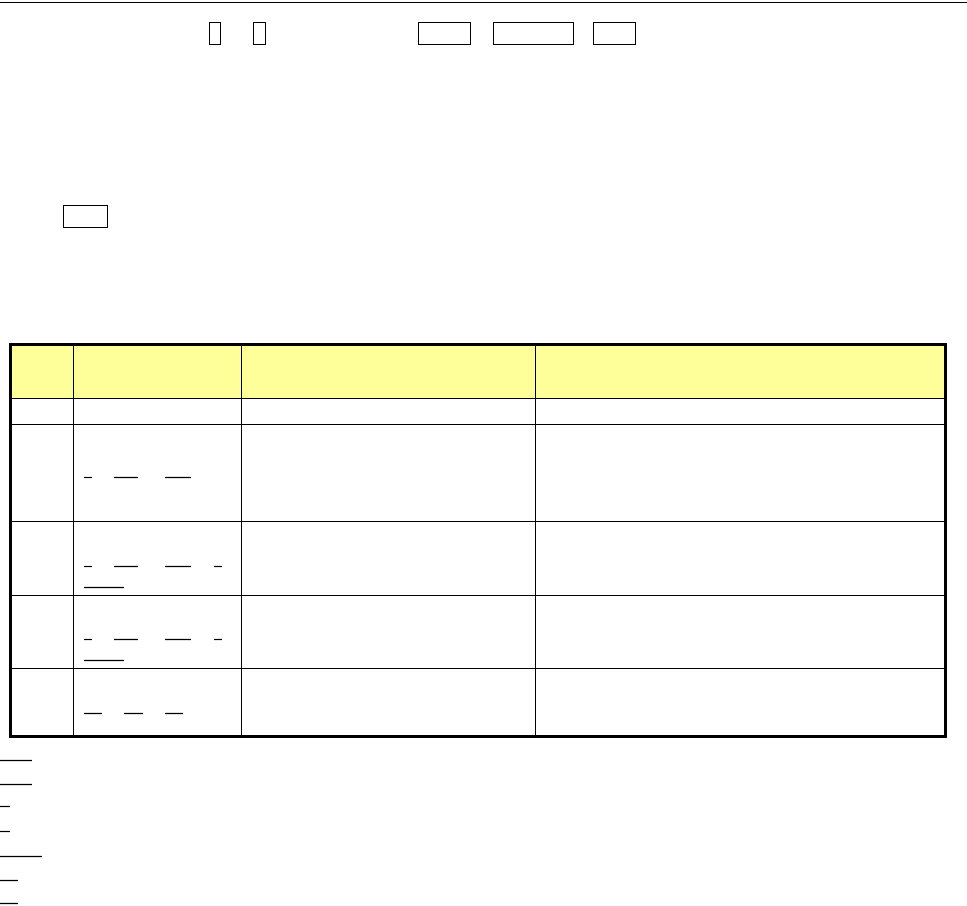  Describe the element at coordinates (153, 595) in the screenshot. I see `cell-underlines` at that location.